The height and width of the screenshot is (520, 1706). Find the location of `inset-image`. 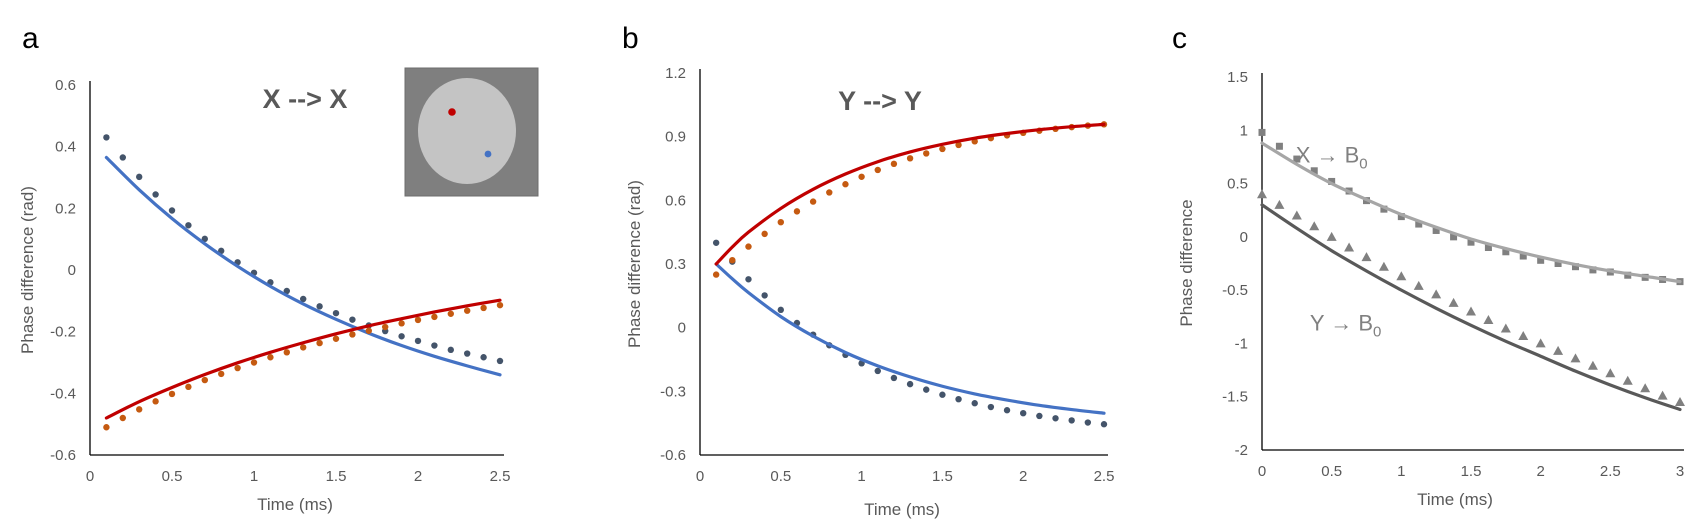

inset-image is located at coordinates (471, 132).